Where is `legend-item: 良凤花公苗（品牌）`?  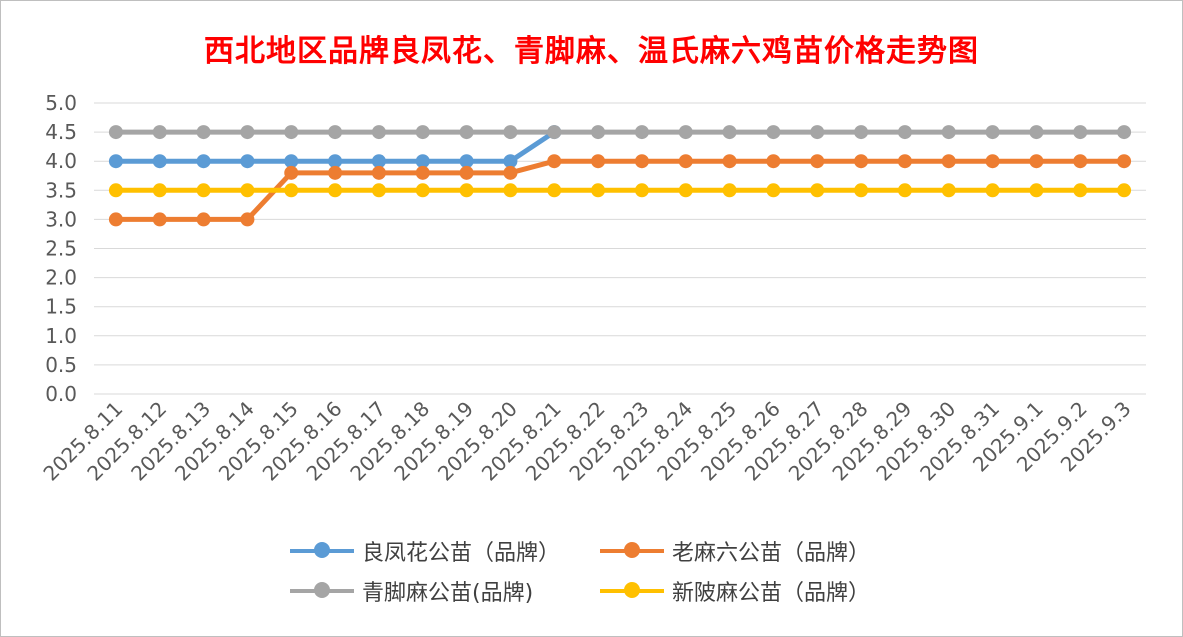
legend-item: 良凤花公苗（品牌） is located at coordinates (425, 551).